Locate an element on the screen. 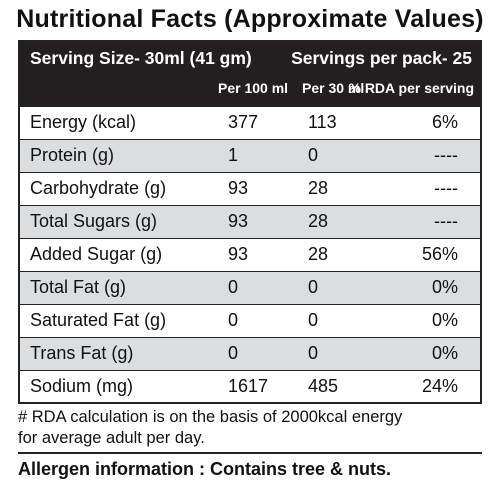 The width and height of the screenshot is (500, 500). nutrient-name: Total Sugars (g) is located at coordinates (94, 221).